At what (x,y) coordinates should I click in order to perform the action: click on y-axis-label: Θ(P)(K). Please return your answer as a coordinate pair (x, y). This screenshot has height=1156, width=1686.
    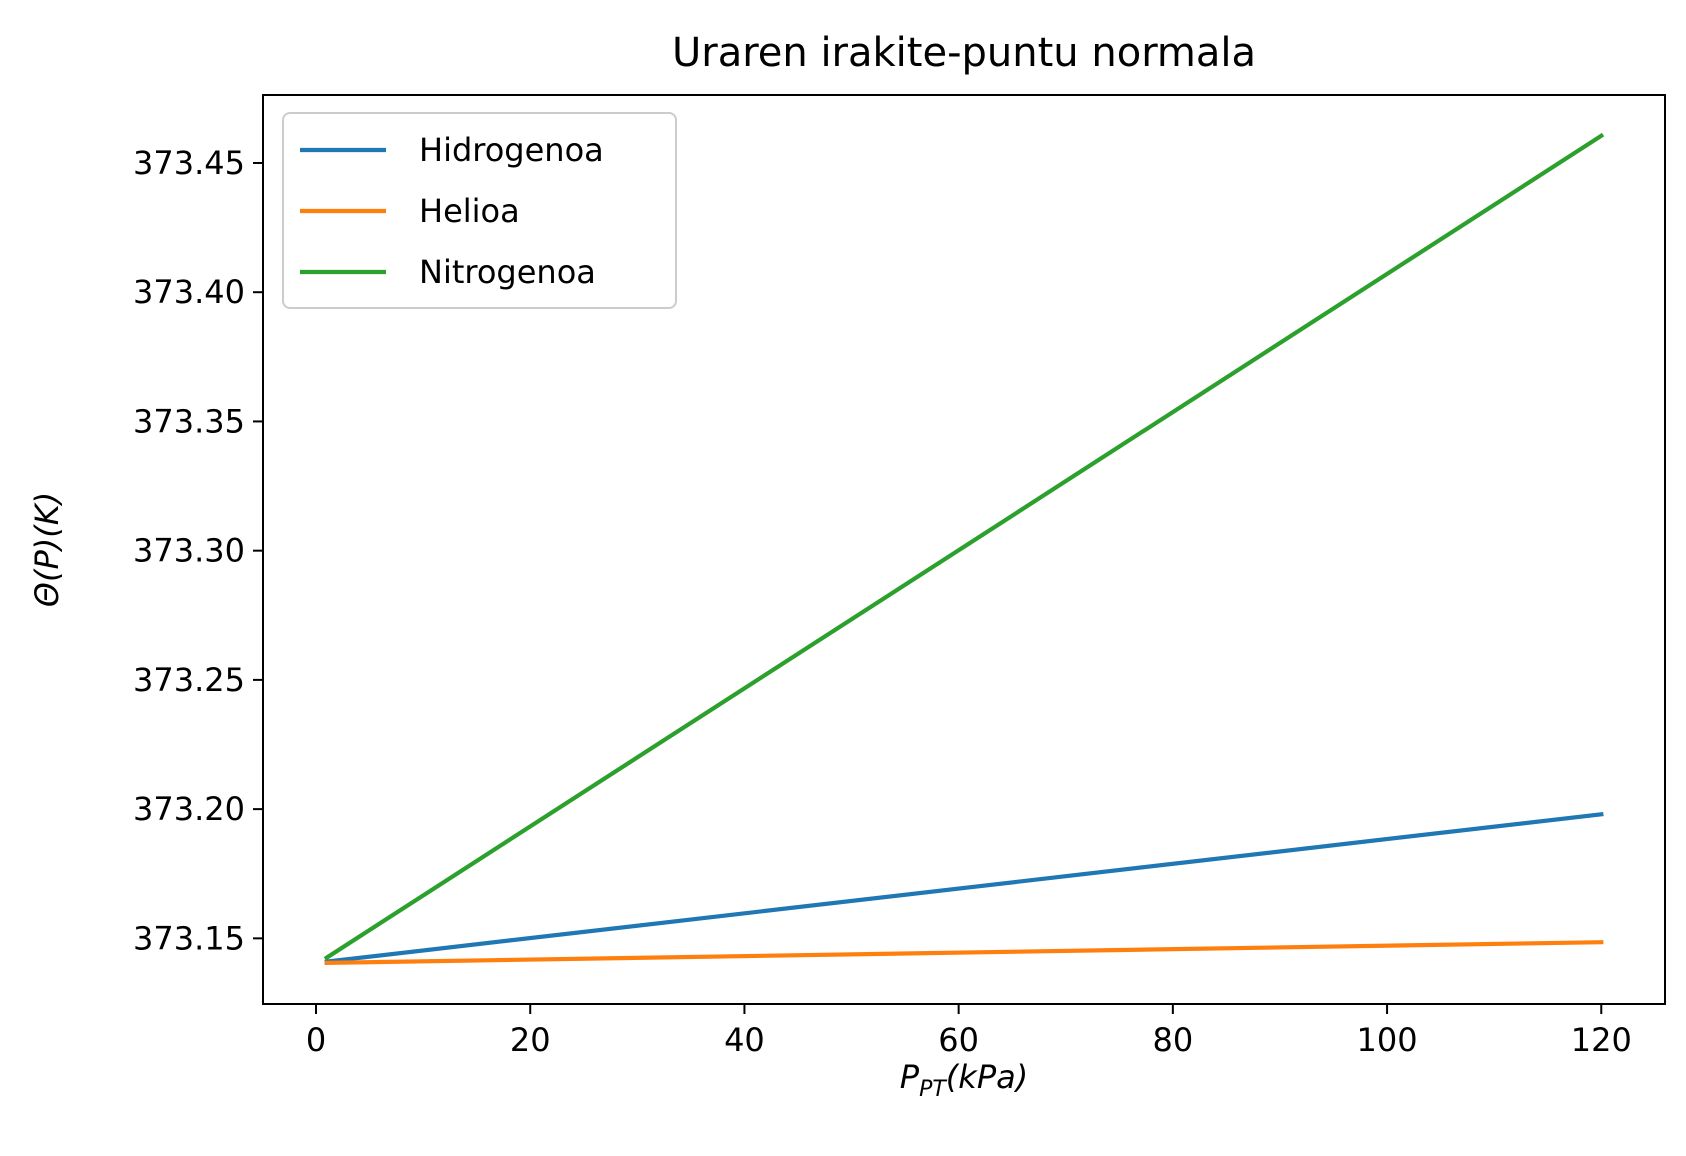
    Looking at the image, I should click on (47, 549).